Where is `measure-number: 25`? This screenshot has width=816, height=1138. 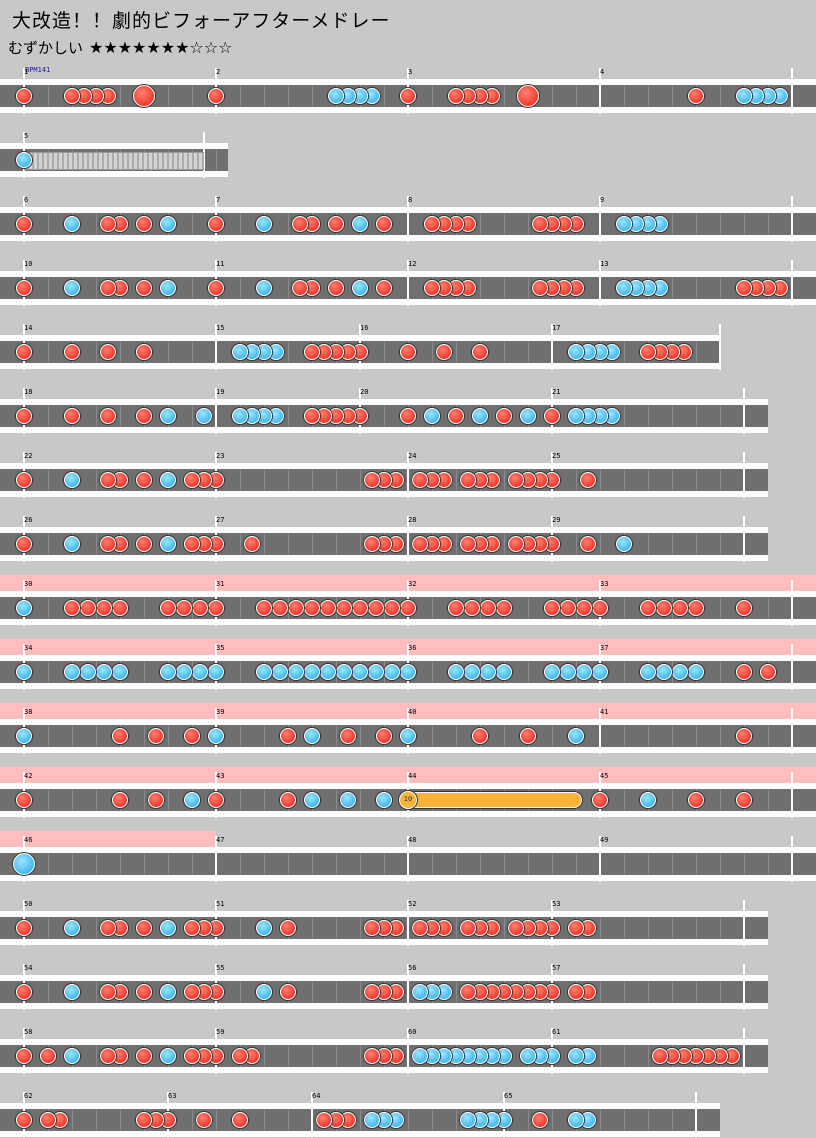
measure-number: 25 is located at coordinates (556, 456).